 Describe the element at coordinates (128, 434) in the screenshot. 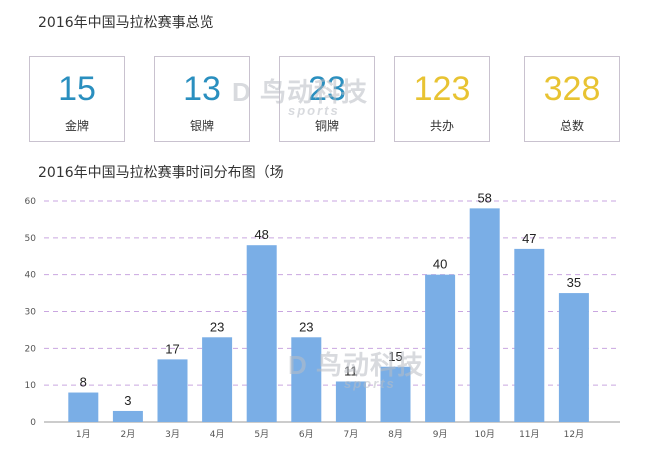

I see `x-tick-label: 2月` at that location.